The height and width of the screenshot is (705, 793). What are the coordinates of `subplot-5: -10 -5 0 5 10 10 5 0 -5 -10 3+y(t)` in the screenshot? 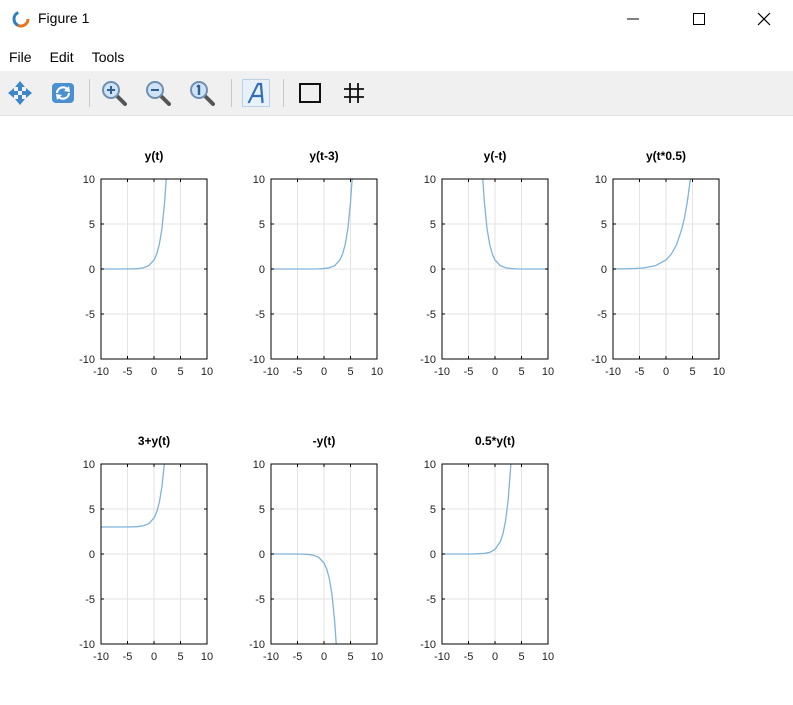 It's located at (146, 548).